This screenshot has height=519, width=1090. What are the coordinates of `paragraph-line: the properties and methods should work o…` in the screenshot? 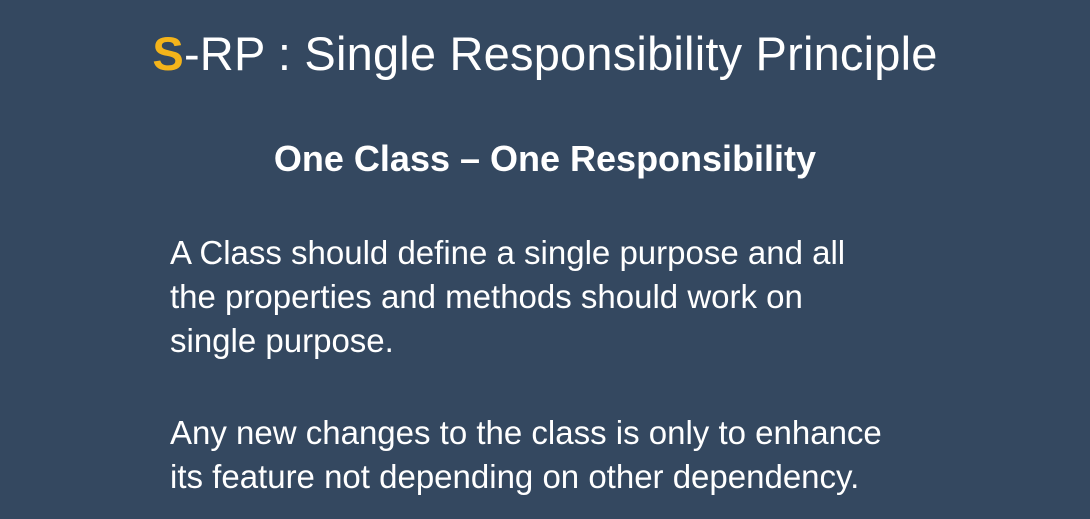 It's located at (486, 296).